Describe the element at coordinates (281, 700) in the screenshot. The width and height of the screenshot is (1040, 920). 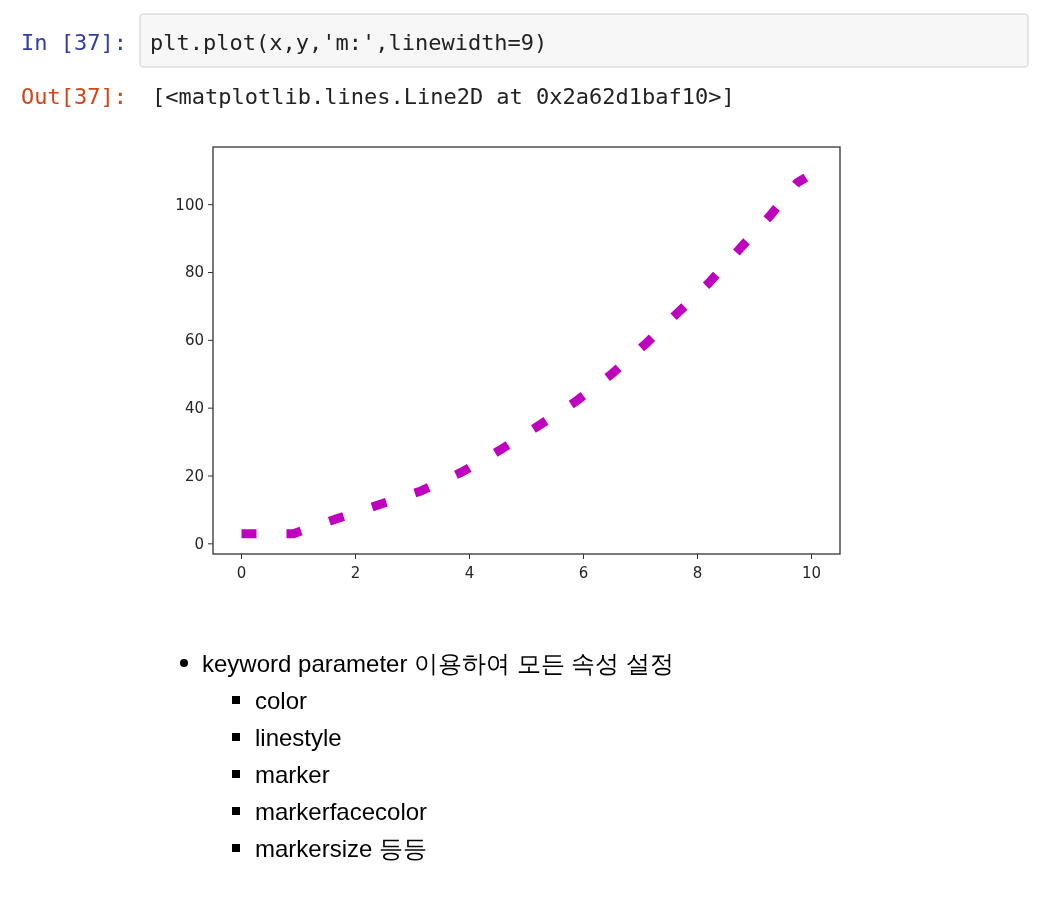
I see `text: color` at that location.